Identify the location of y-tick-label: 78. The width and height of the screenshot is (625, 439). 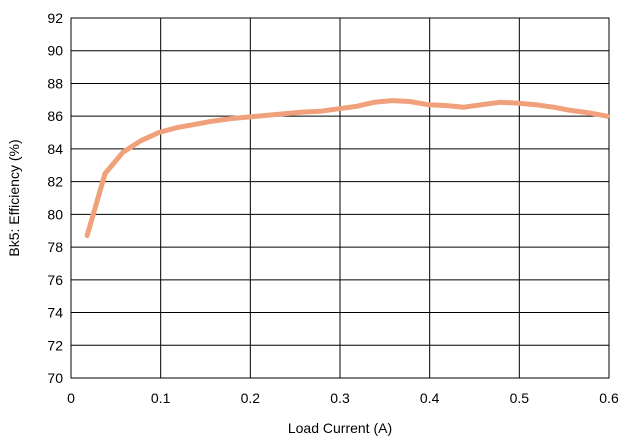
(55, 247).